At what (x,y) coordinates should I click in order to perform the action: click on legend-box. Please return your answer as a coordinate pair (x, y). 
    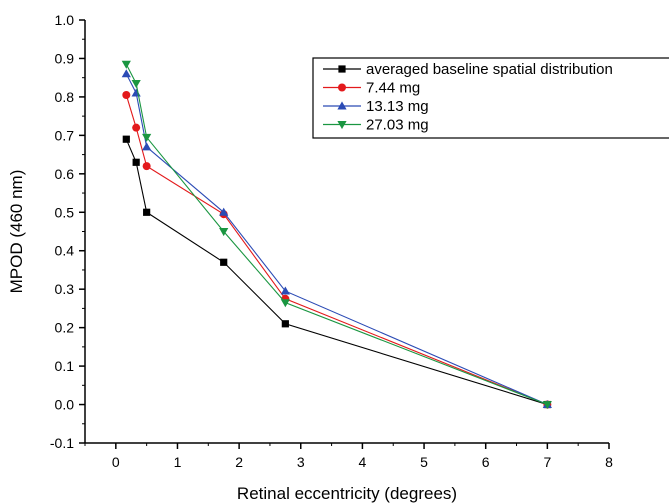
    Looking at the image, I should click on (490, 98).